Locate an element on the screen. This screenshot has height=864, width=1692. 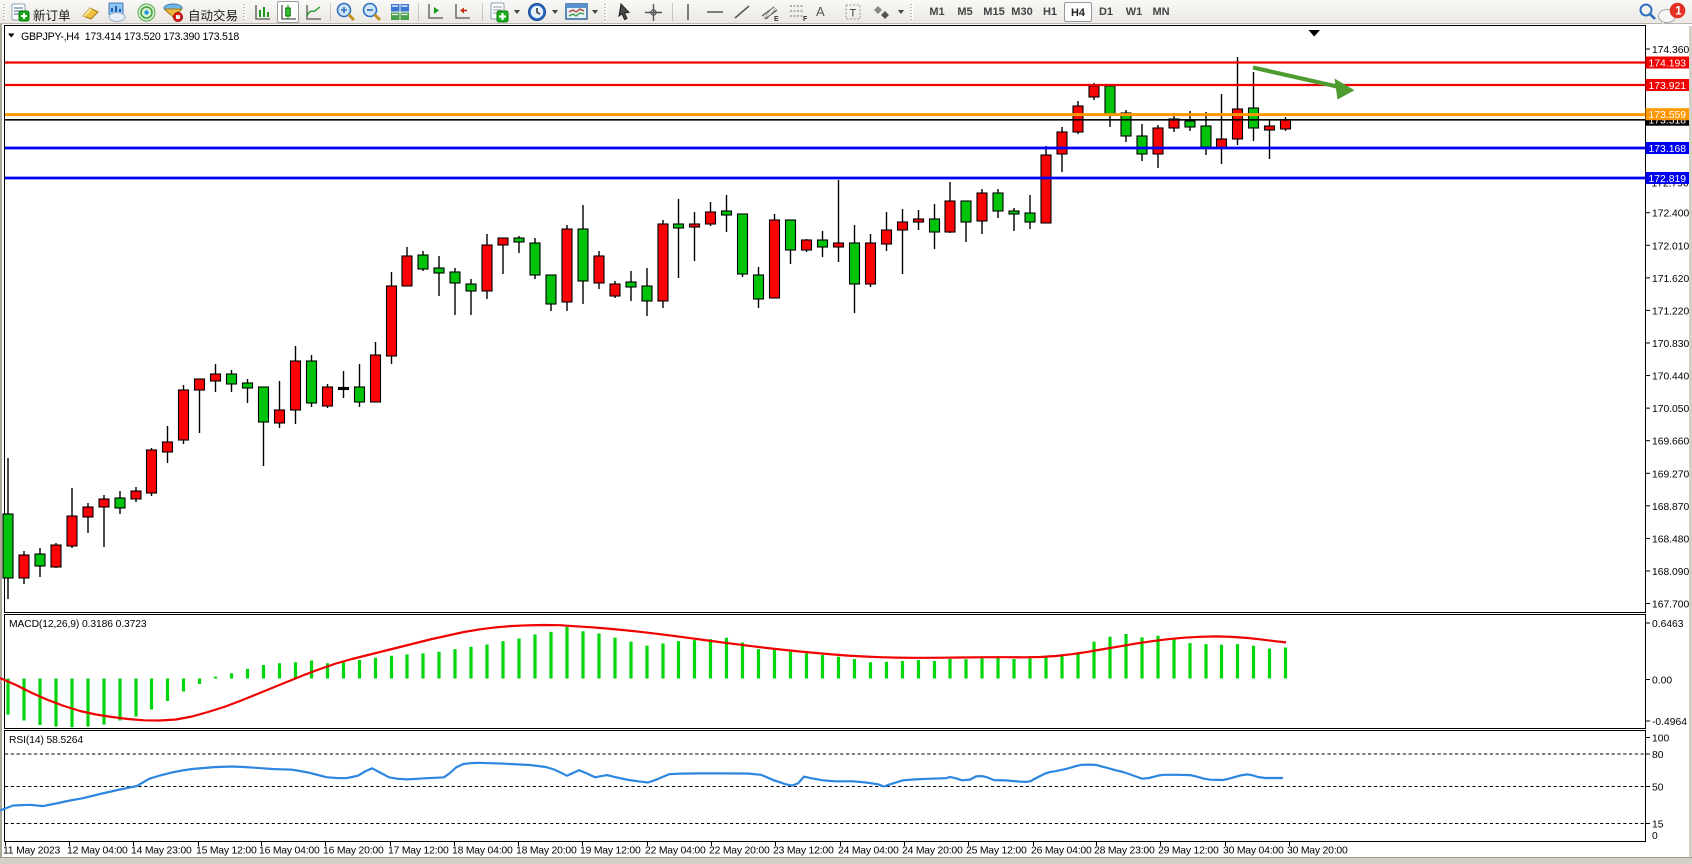
svg-text: 168.870 is located at coordinates (1670, 507).